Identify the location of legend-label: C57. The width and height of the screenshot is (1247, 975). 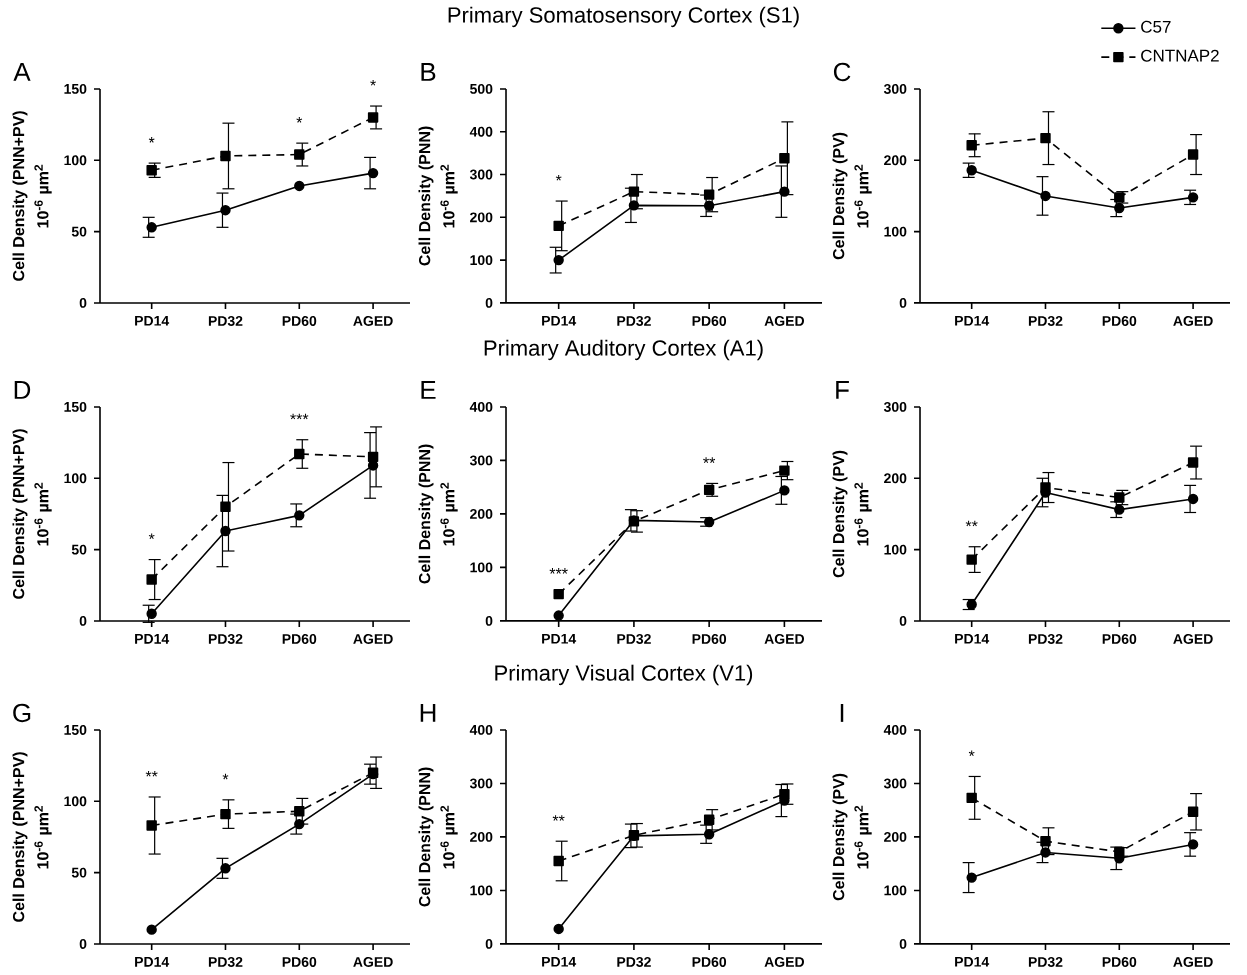
(1156, 26).